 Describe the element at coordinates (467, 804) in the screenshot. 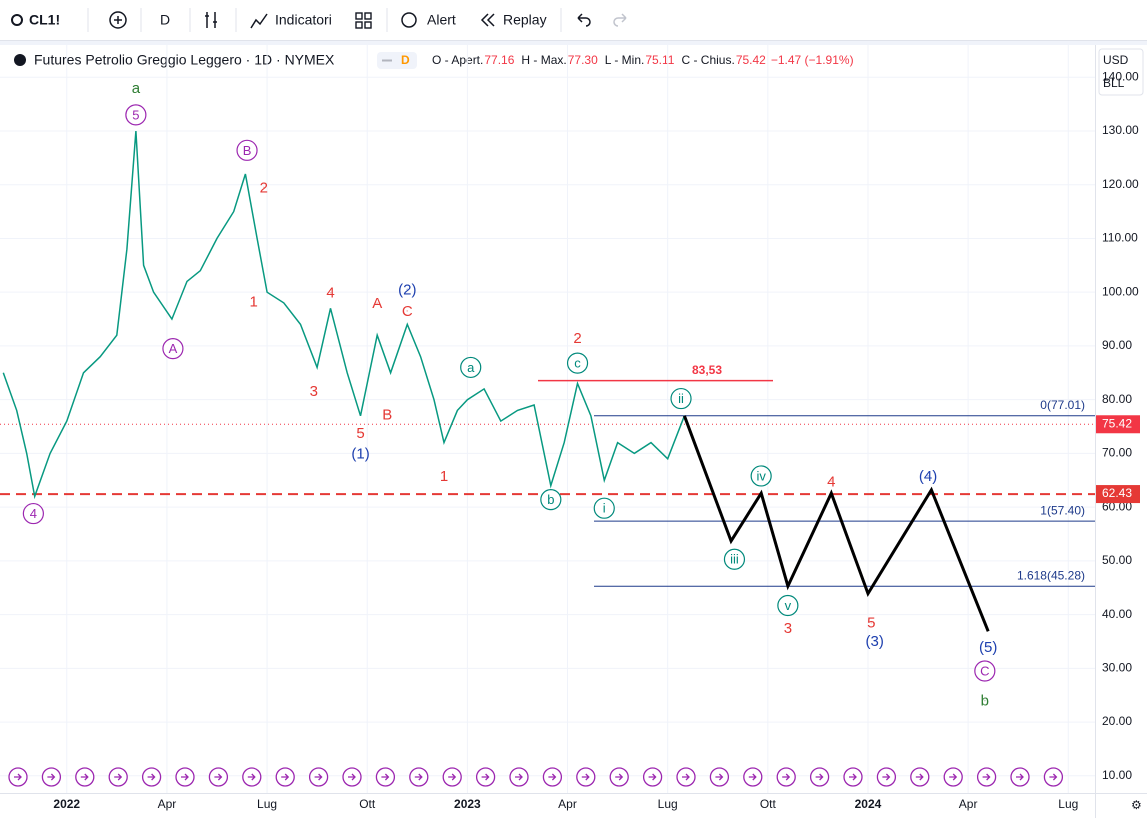

I see `time-tick-label: 2023` at that location.